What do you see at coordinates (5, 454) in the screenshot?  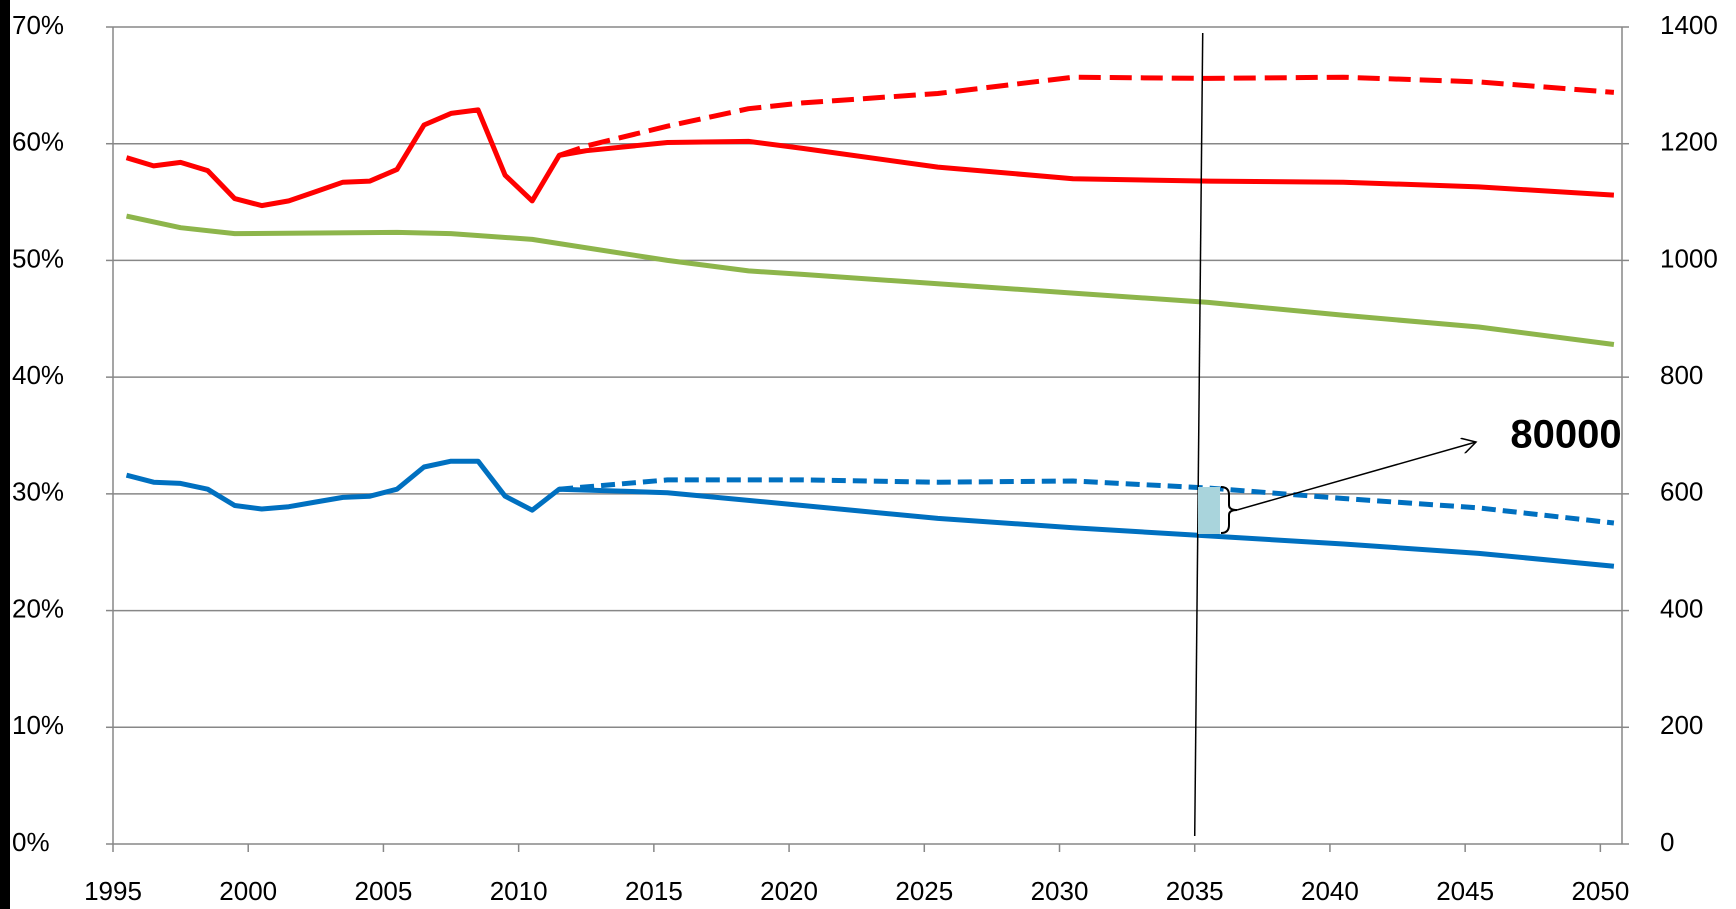 I see `left-edge` at bounding box center [5, 454].